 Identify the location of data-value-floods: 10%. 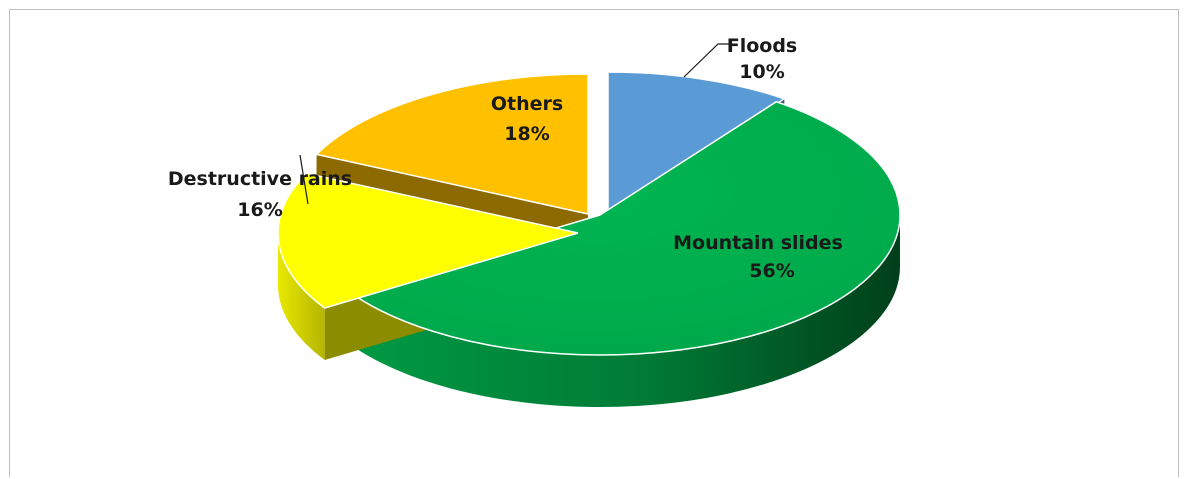
(761, 72).